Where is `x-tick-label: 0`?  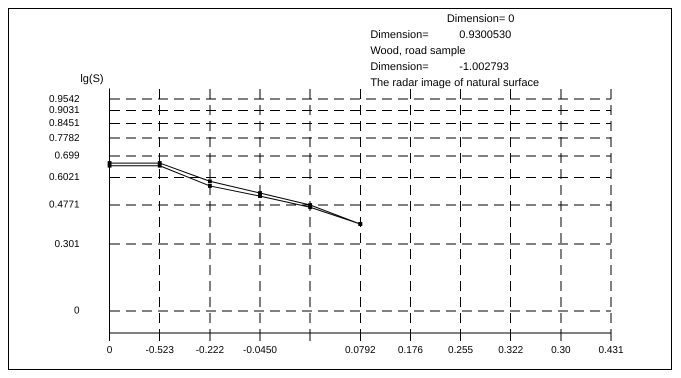 x-tick-label: 0 is located at coordinates (109, 350).